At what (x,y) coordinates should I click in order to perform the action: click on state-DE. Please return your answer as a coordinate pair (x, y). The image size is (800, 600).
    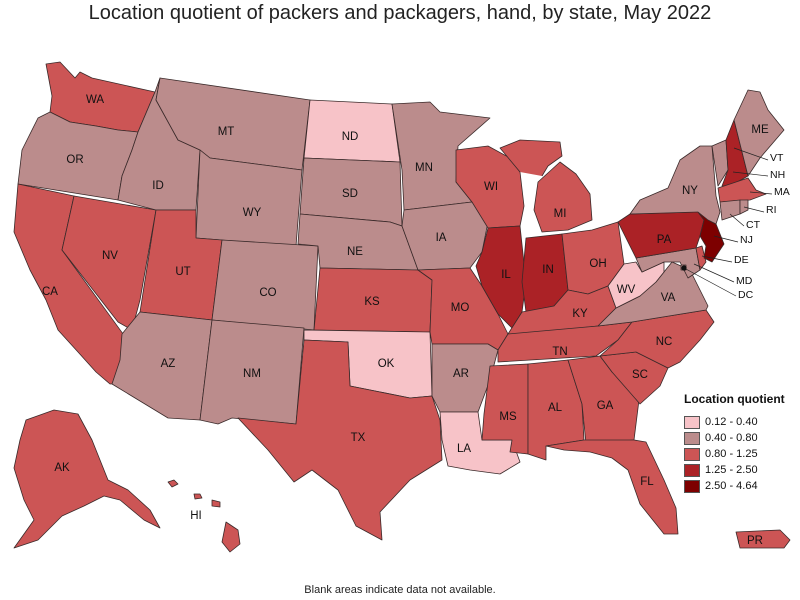
    Looking at the image, I should click on (701, 258).